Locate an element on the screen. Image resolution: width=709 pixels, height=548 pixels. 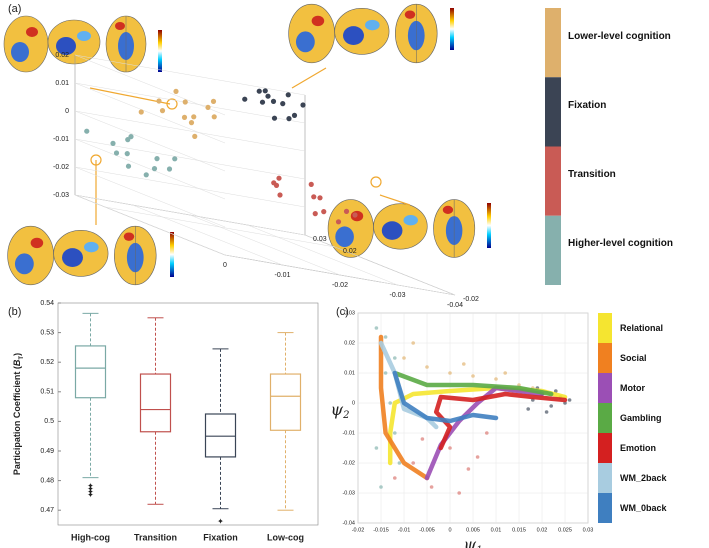
y-axis-label-part: ψ is located at coordinates (337, 409).